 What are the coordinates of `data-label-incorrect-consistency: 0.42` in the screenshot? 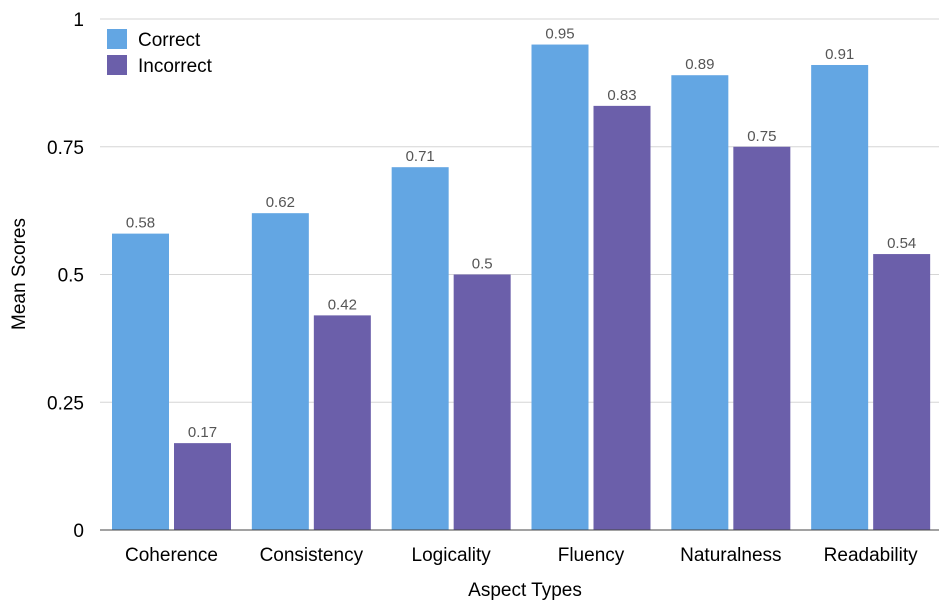 It's located at (342, 304).